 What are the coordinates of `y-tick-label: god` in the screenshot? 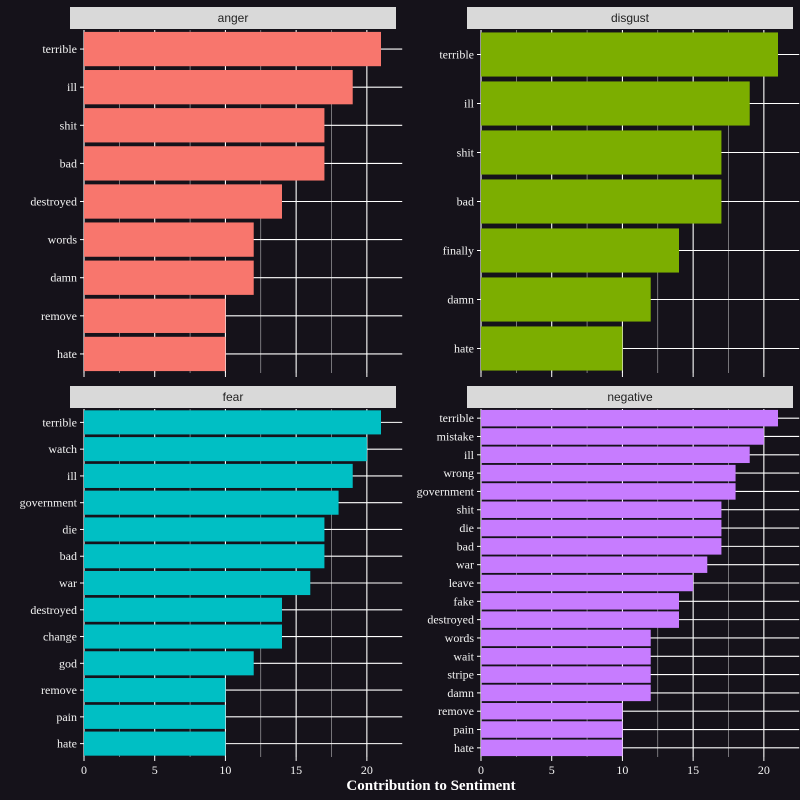 It's located at (68, 663).